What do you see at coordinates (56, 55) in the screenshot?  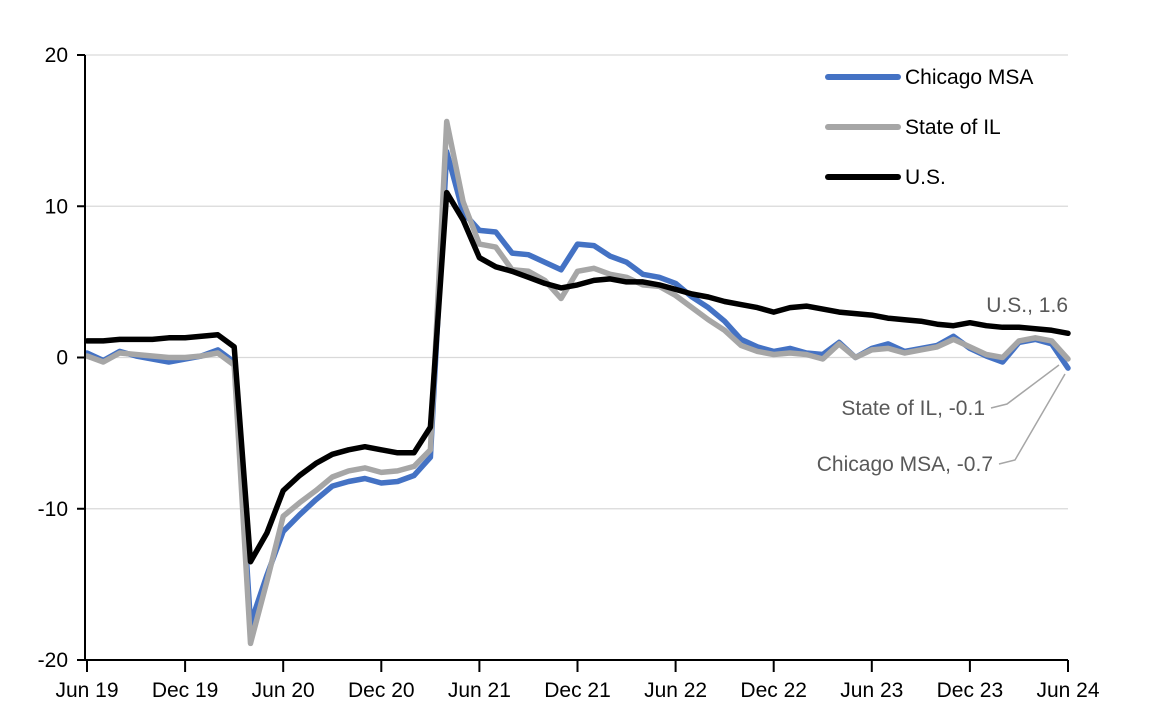 I see `y-axis-tick-label-20: 20` at bounding box center [56, 55].